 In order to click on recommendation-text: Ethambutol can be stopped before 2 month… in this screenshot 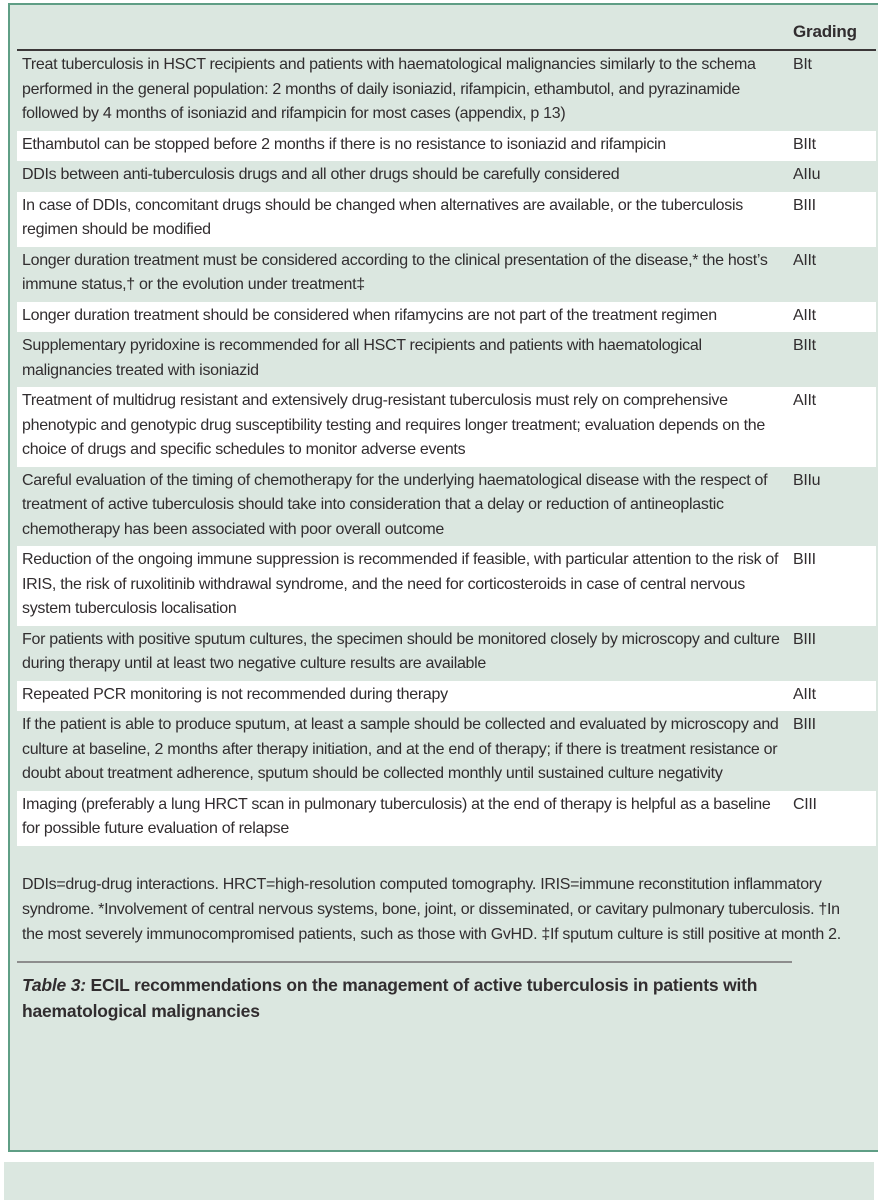, I will do `click(344, 144)`.